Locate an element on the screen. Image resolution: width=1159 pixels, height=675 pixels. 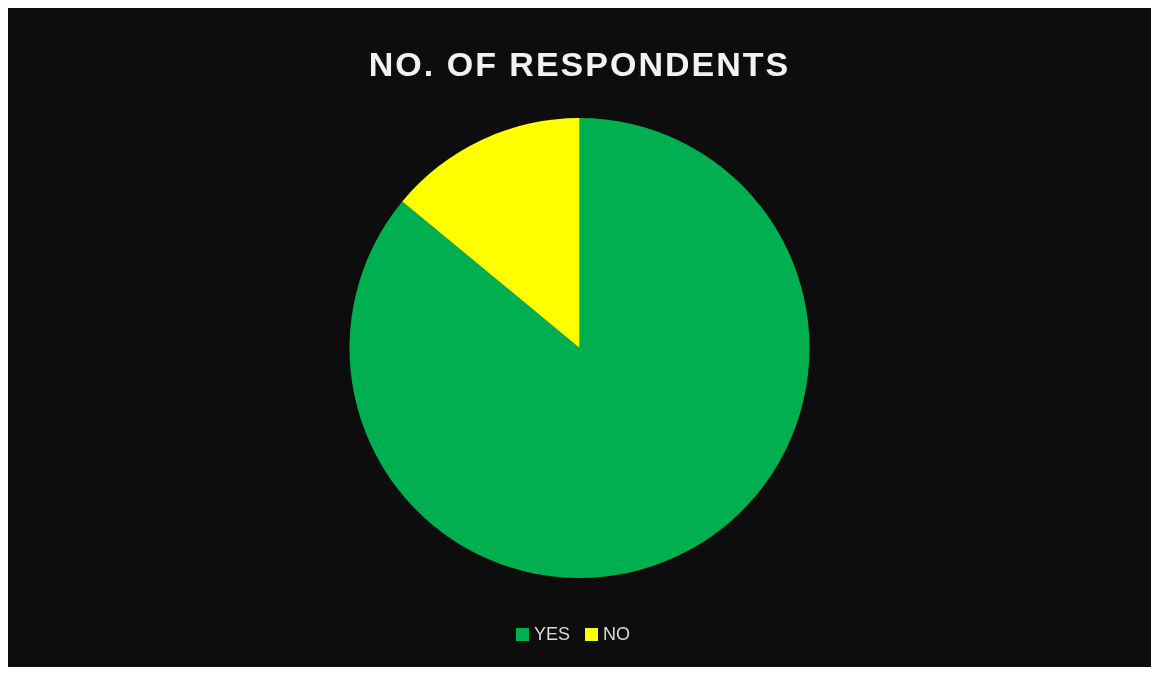
pie-slice is located at coordinates (491, 233).